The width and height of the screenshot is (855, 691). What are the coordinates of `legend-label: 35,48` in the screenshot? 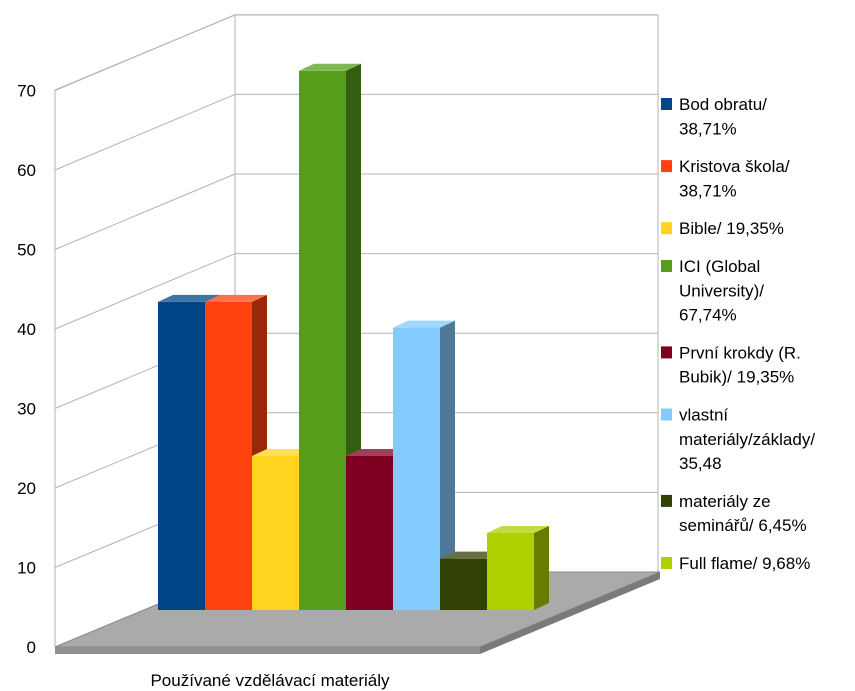 It's located at (700, 463).